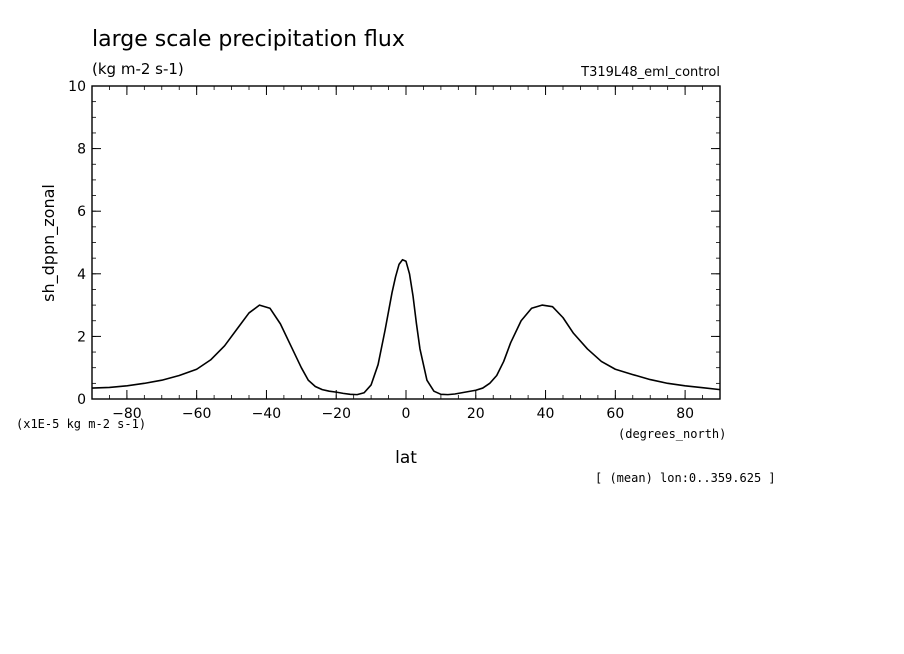 This screenshot has width=904, height=654. I want to click on series-group, so click(406, 327).